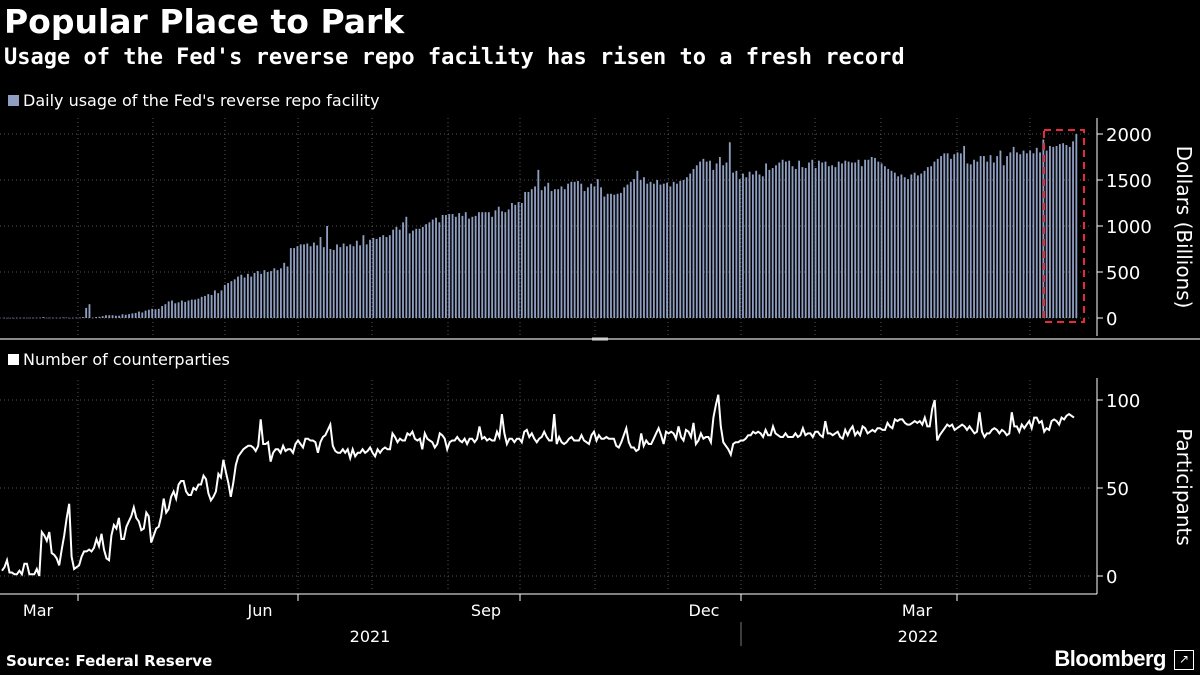 The height and width of the screenshot is (675, 1200). Describe the element at coordinates (13, 100) in the screenshot. I see `legend-swatch-bar` at that location.